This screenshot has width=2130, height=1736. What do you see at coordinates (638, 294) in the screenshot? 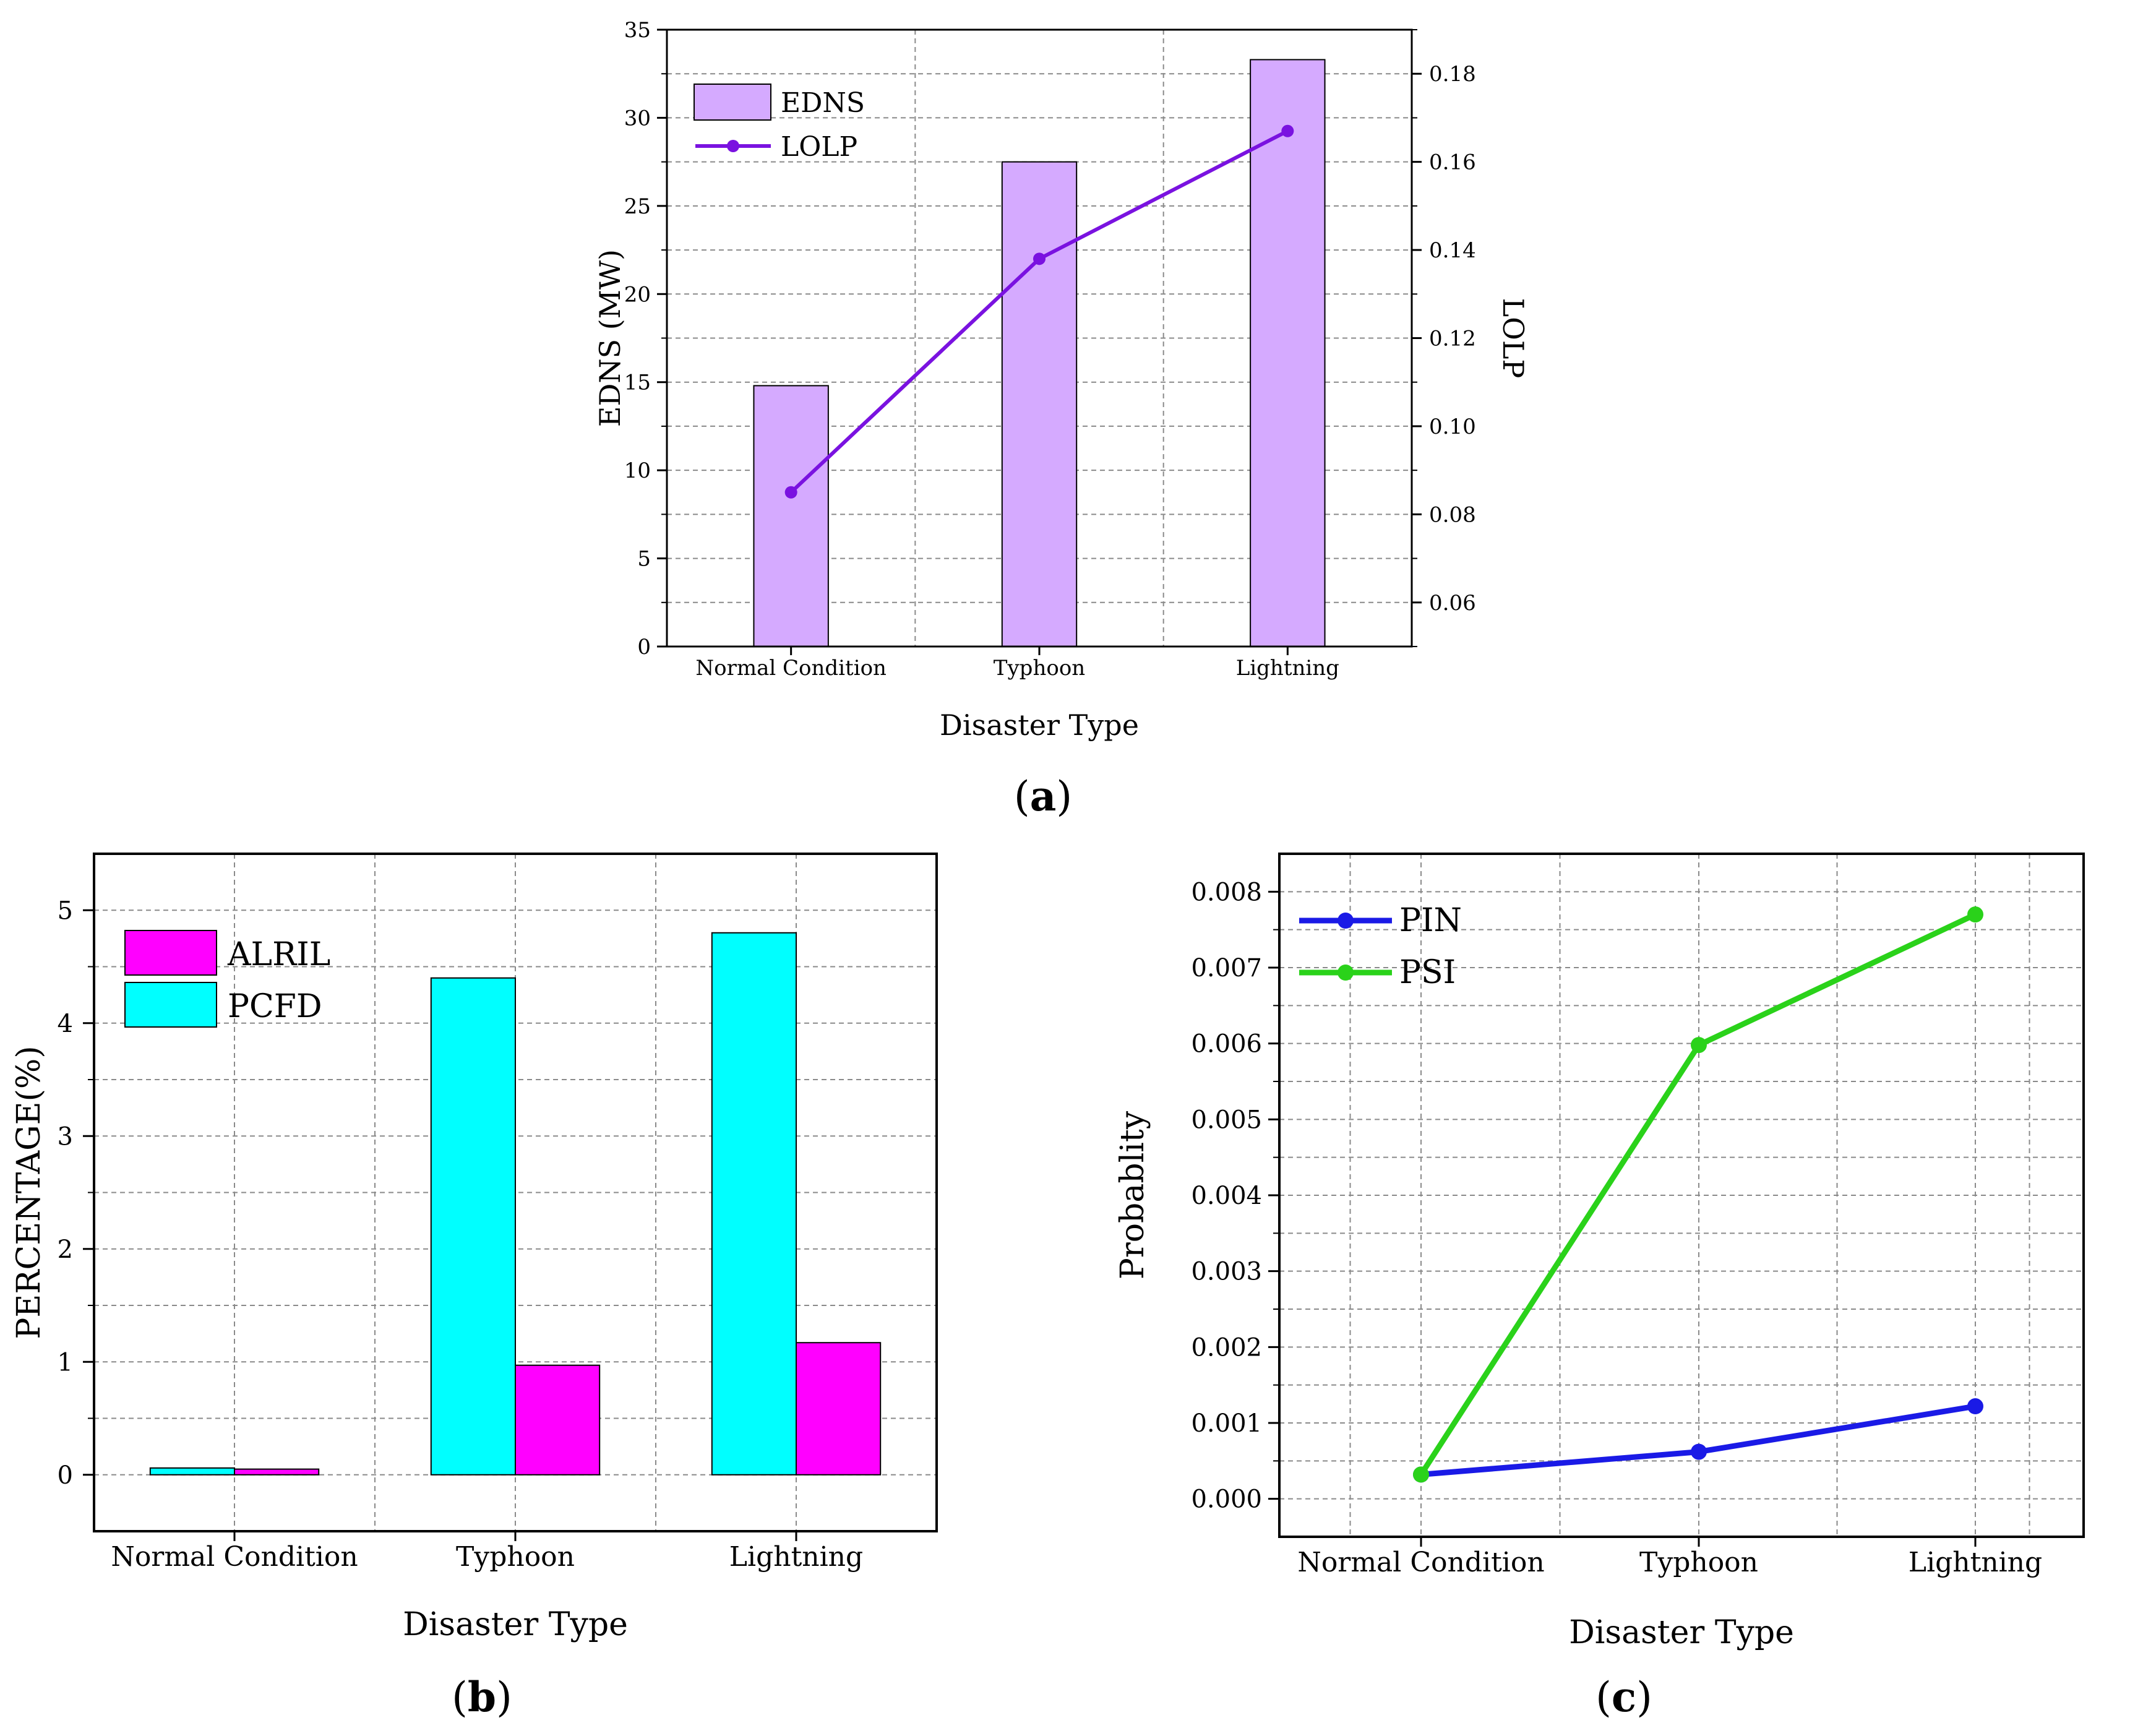
I see `a-left-tick-label: 20` at bounding box center [638, 294].